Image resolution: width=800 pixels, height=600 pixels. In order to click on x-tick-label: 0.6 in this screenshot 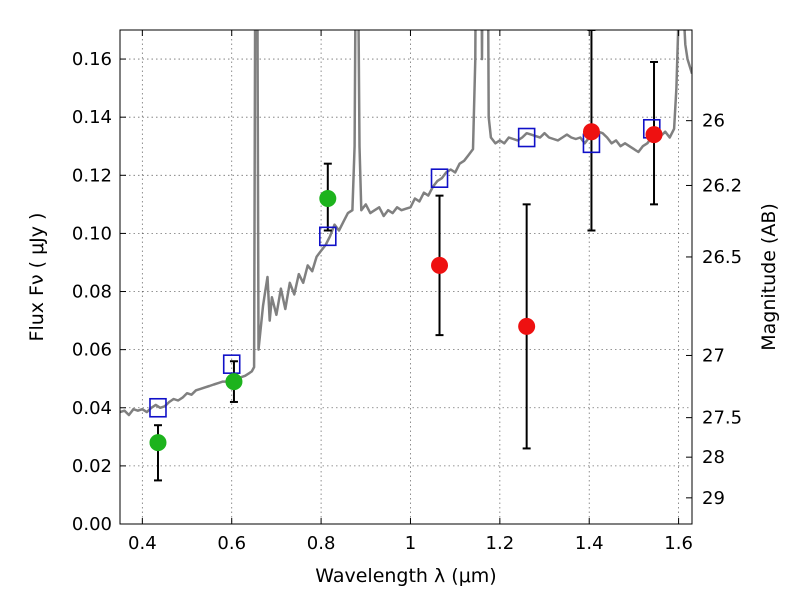, I will do `click(231, 543)`.